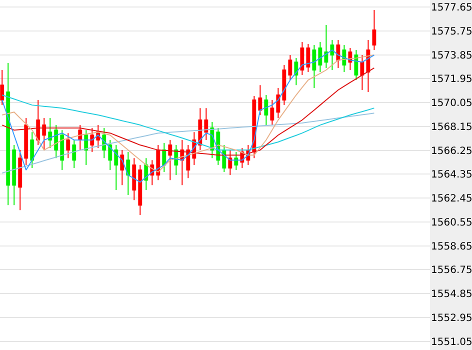 Image resolution: width=472 pixels, height=350 pixels. What do you see at coordinates (451, 222) in the screenshot?
I see `y-tick-label: 1560.55` at bounding box center [451, 222].